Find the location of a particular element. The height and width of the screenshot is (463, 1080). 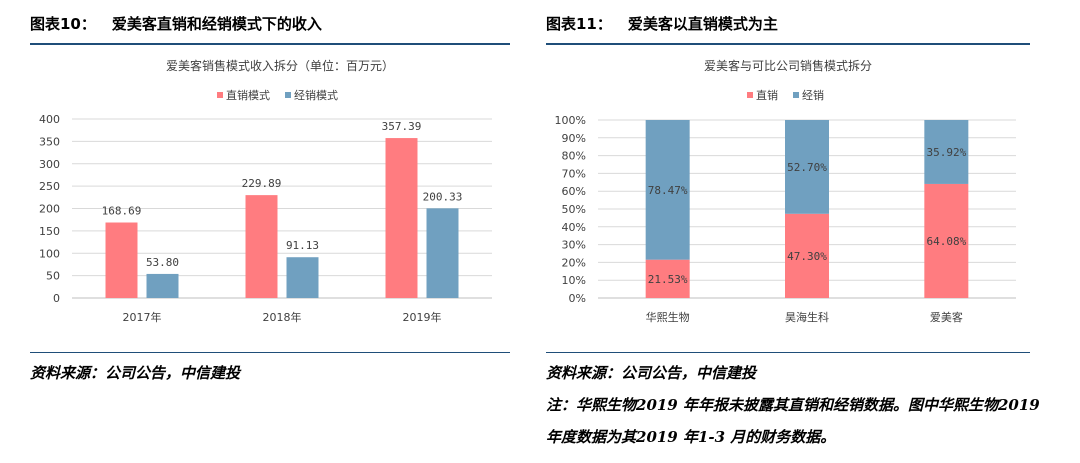

x-tick-label: 2017年 is located at coordinates (142, 317).